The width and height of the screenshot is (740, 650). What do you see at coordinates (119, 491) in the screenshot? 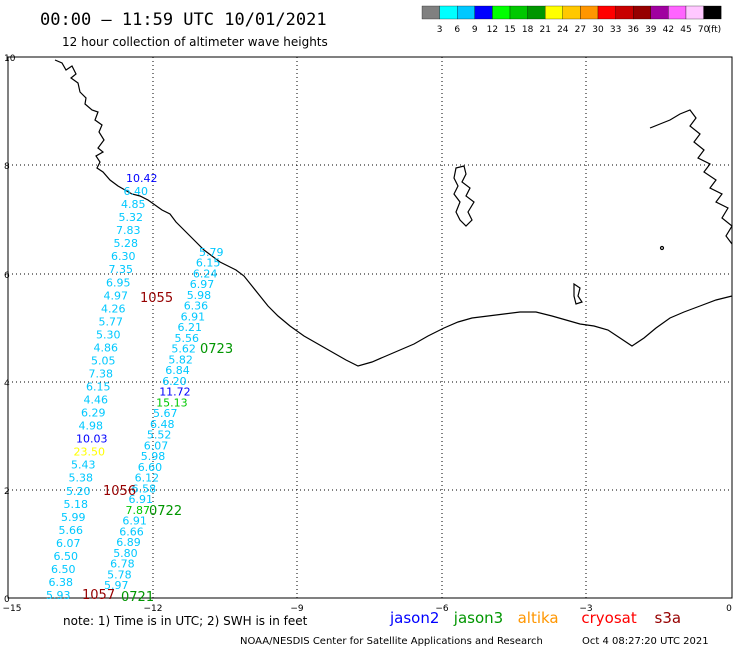
I see `time-label-1056: 1056` at bounding box center [119, 491].